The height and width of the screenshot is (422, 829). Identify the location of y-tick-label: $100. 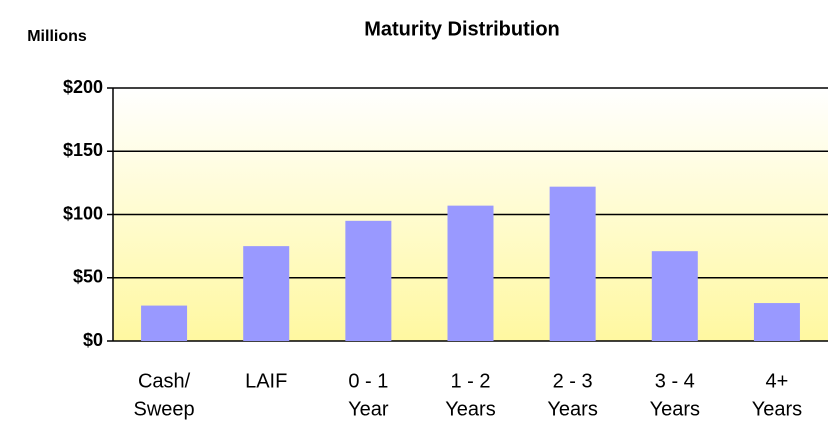
(83, 213).